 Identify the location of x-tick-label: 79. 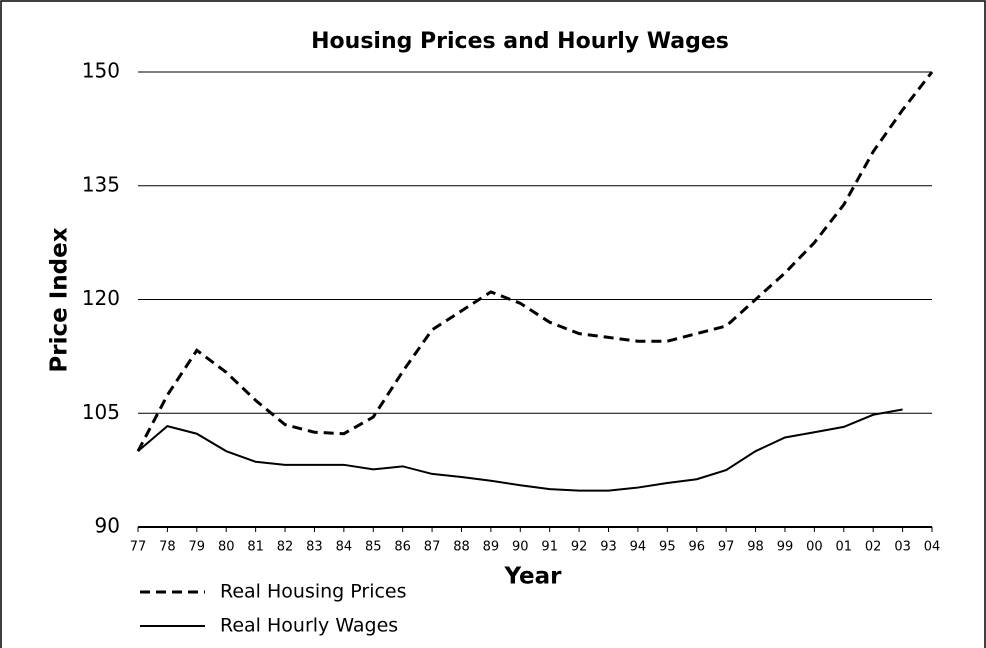
(197, 547).